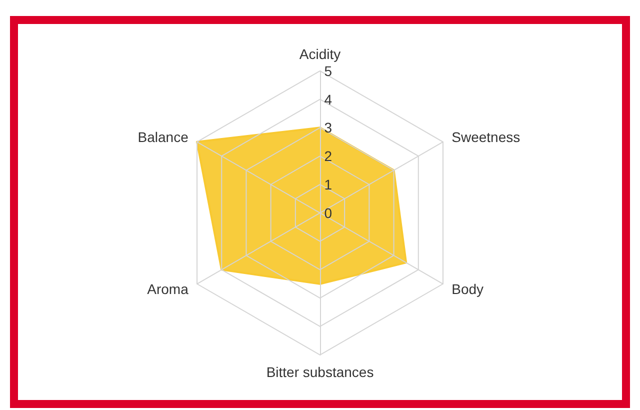 The height and width of the screenshot is (410, 640). I want to click on spoke-label: Bitter substances, so click(320, 372).